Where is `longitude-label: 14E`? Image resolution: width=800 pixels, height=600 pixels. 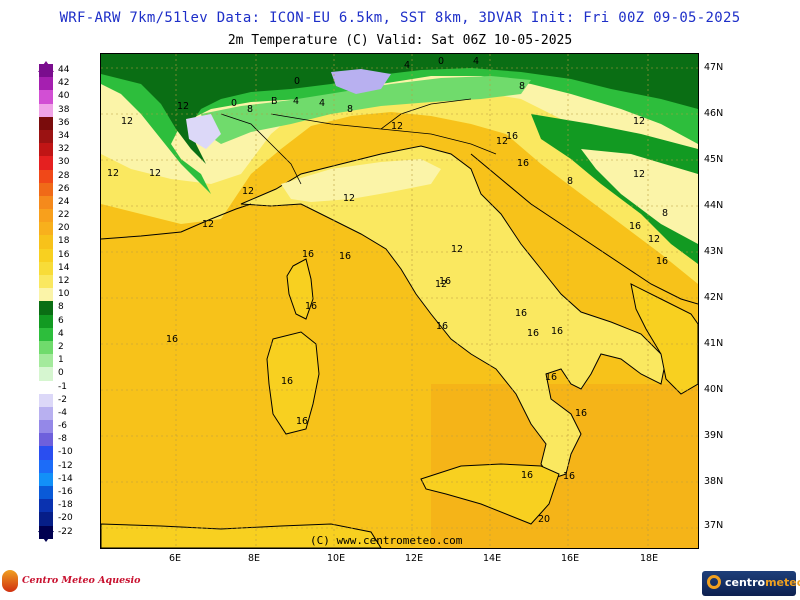
longitude-label: 14E is located at coordinates (492, 558).